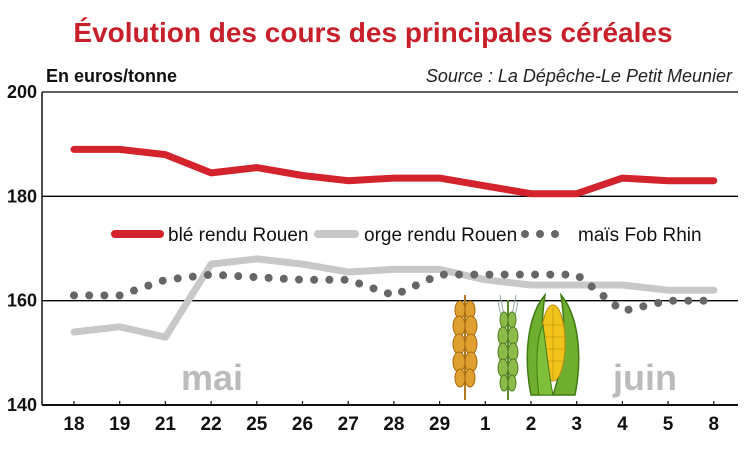  What do you see at coordinates (22, 405) in the screenshot?
I see `y-tick-label: 140` at bounding box center [22, 405].